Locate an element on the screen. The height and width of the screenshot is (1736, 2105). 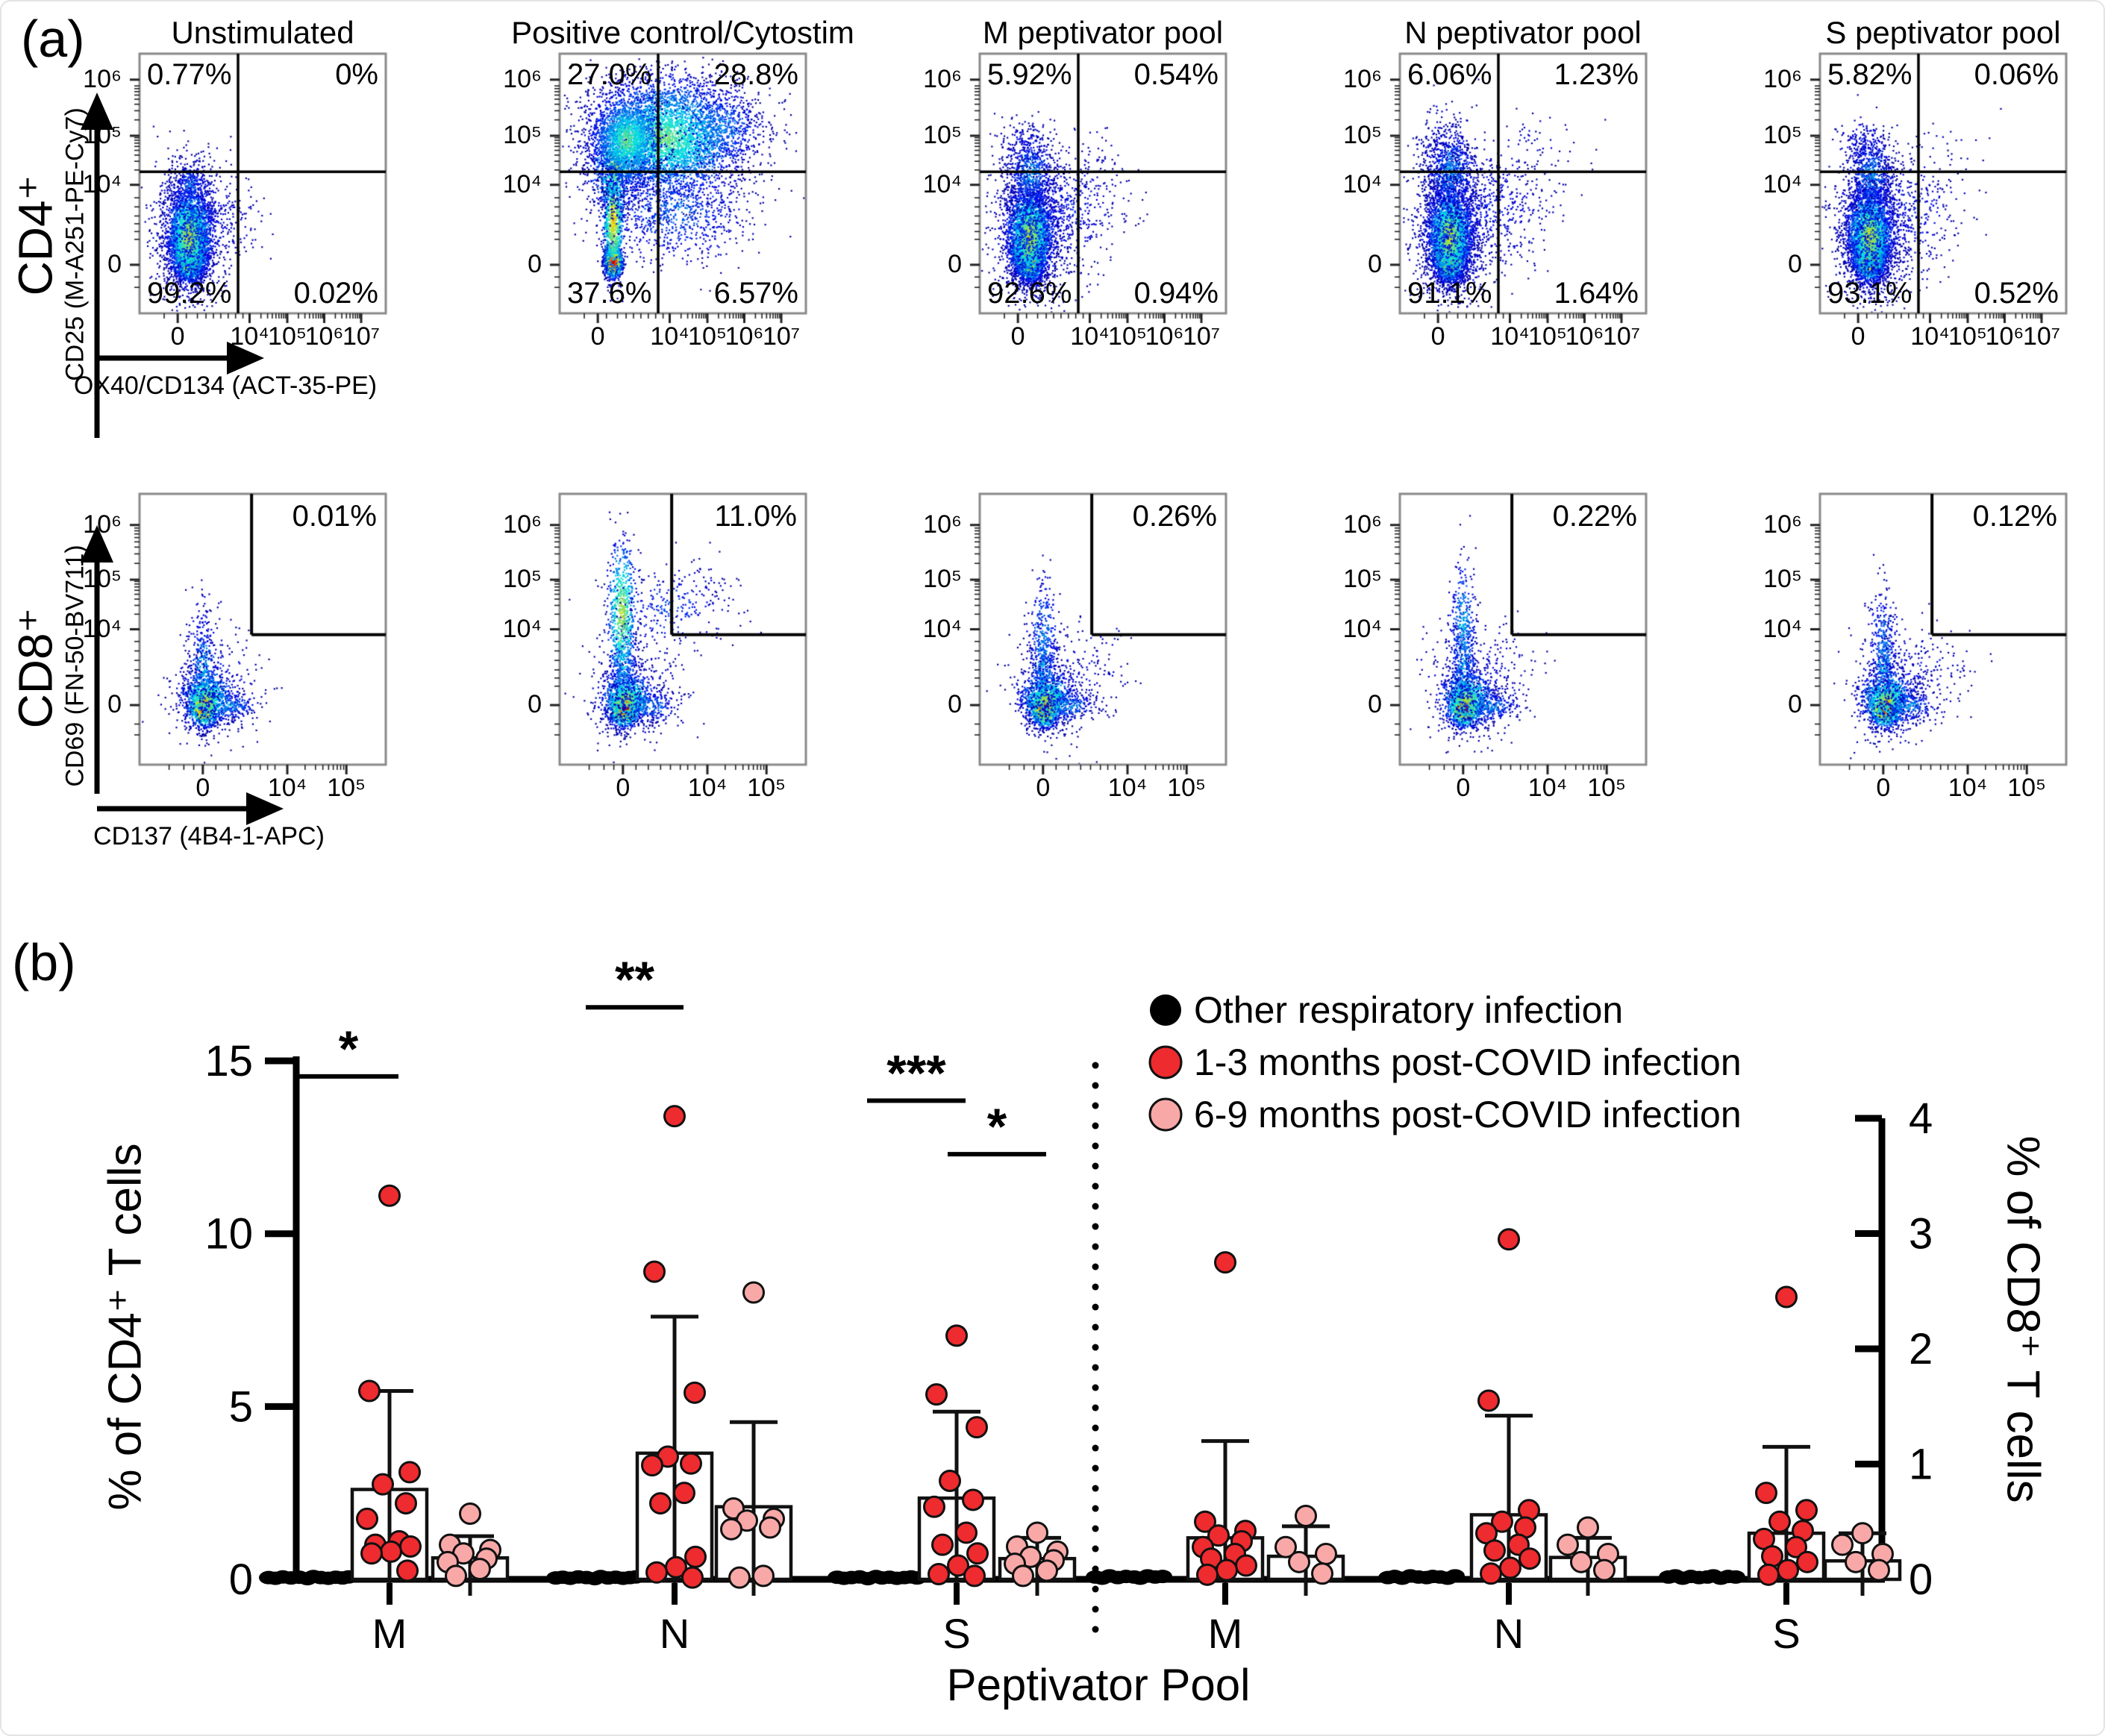
quadrant-percent-lower-left: 93.1% is located at coordinates (1869, 294).